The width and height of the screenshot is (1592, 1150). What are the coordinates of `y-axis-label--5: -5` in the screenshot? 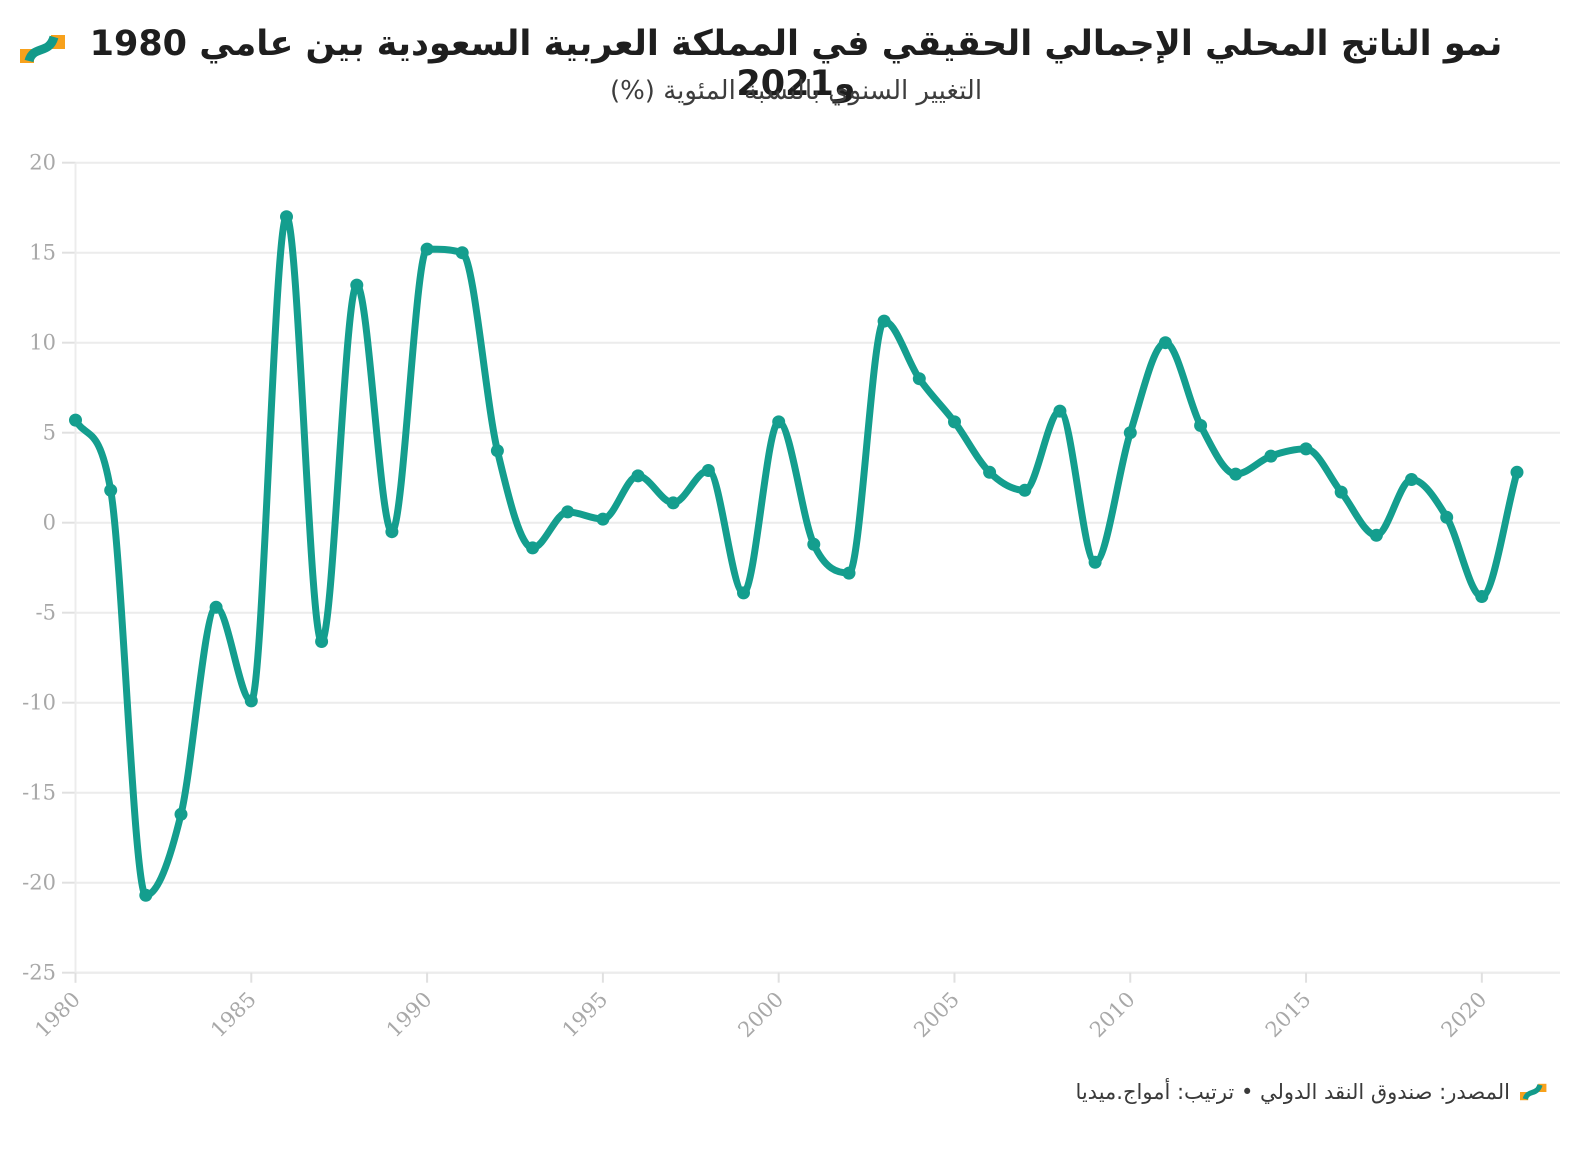 It's located at (46, 613).